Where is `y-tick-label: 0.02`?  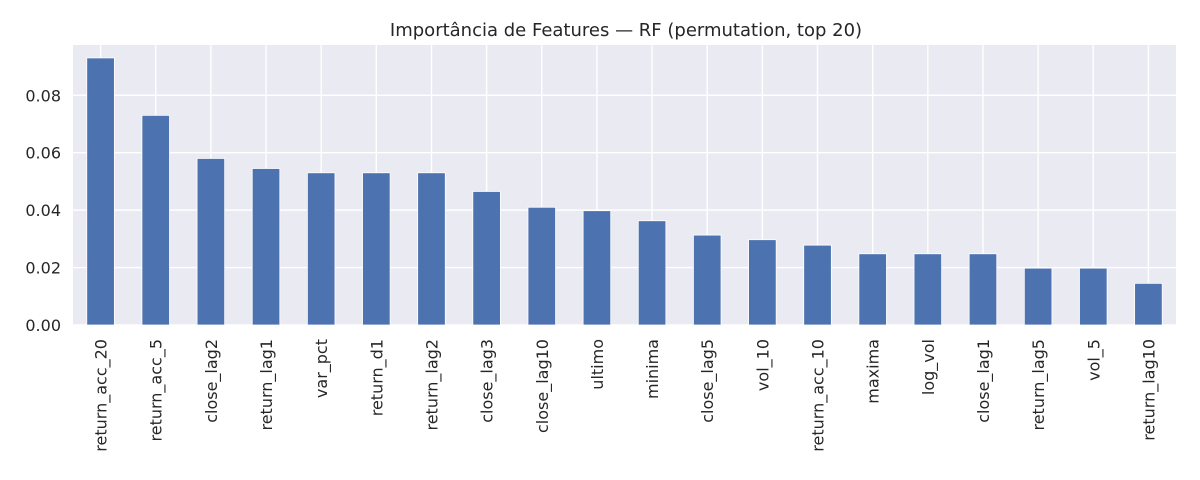 y-tick-label: 0.02 is located at coordinates (43, 268).